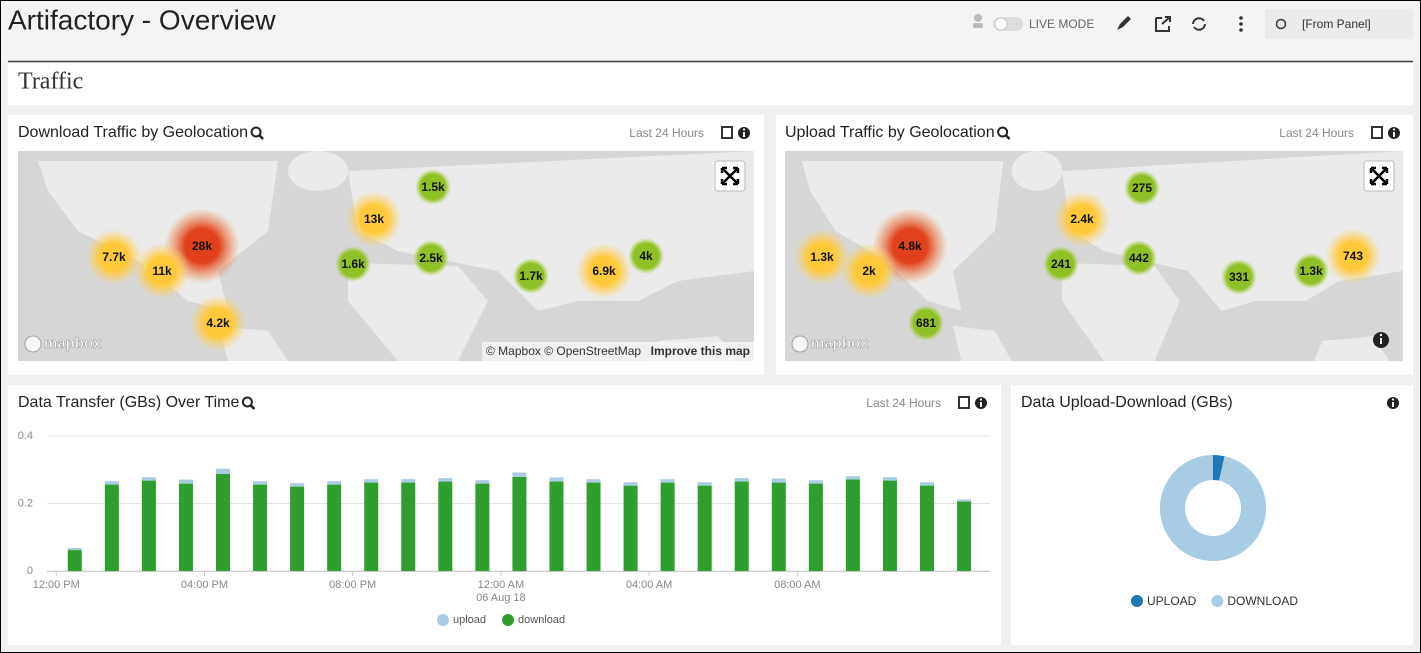 This screenshot has width=1421, height=653. What do you see at coordinates (1239, 277) in the screenshot?
I see `cluster-label: 331` at bounding box center [1239, 277].